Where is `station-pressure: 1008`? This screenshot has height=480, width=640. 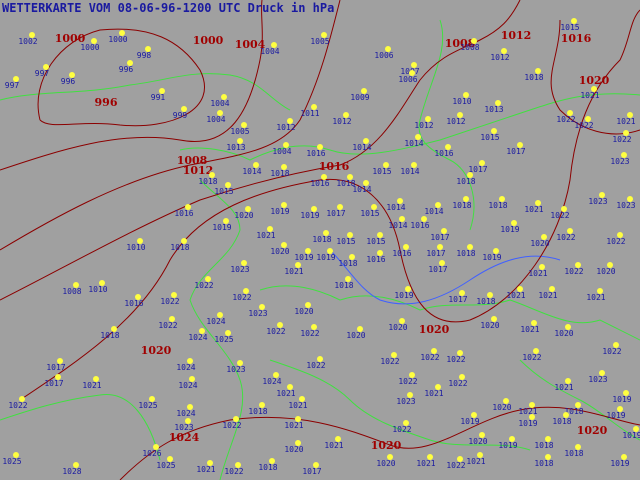
station-pressure: 1008 is located at coordinates (71, 291).